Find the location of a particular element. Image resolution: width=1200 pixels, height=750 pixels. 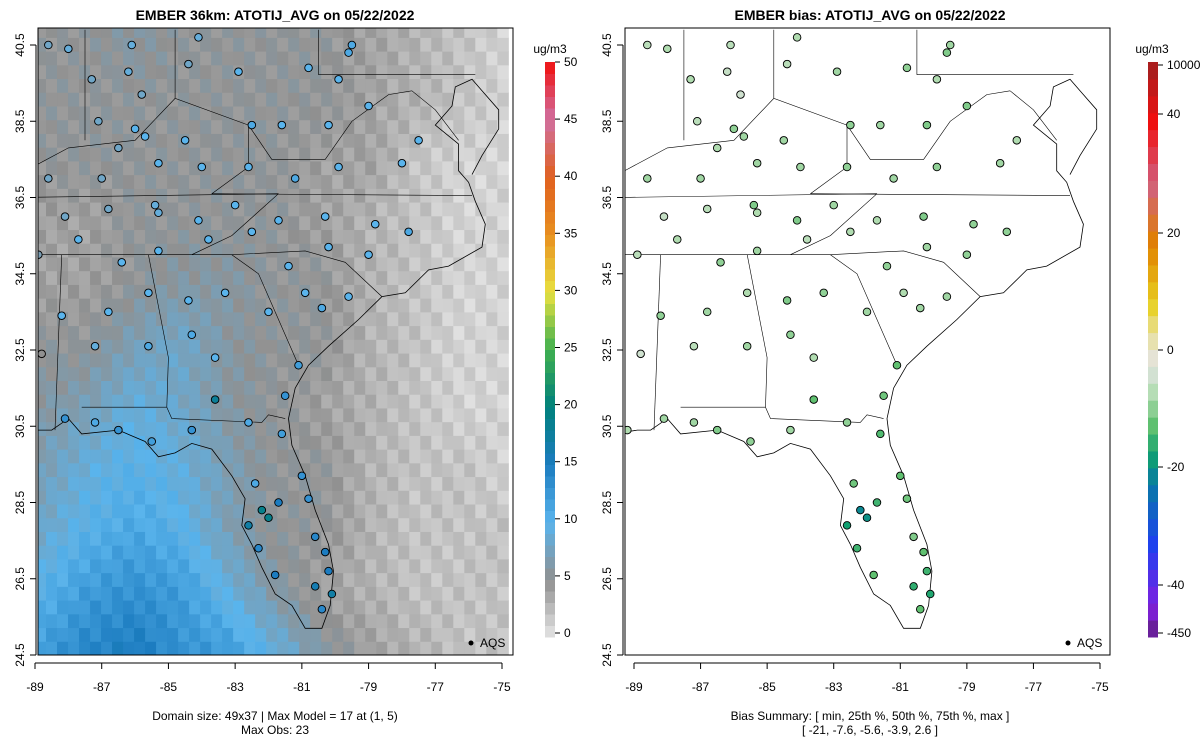

y-tick-label: 34.5 is located at coordinates (607, 274).